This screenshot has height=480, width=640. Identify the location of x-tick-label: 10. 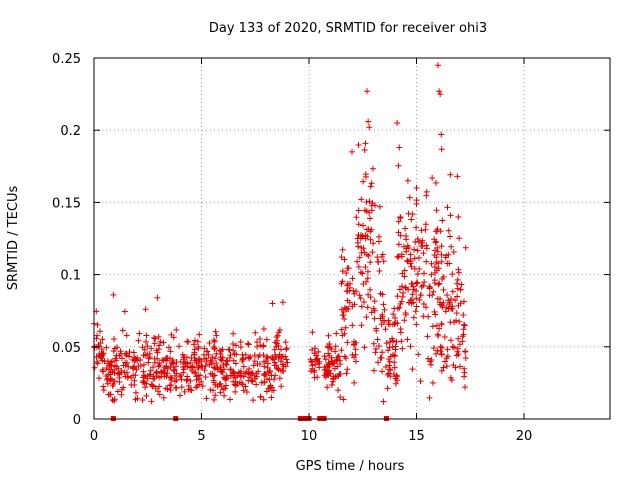
(309, 436).